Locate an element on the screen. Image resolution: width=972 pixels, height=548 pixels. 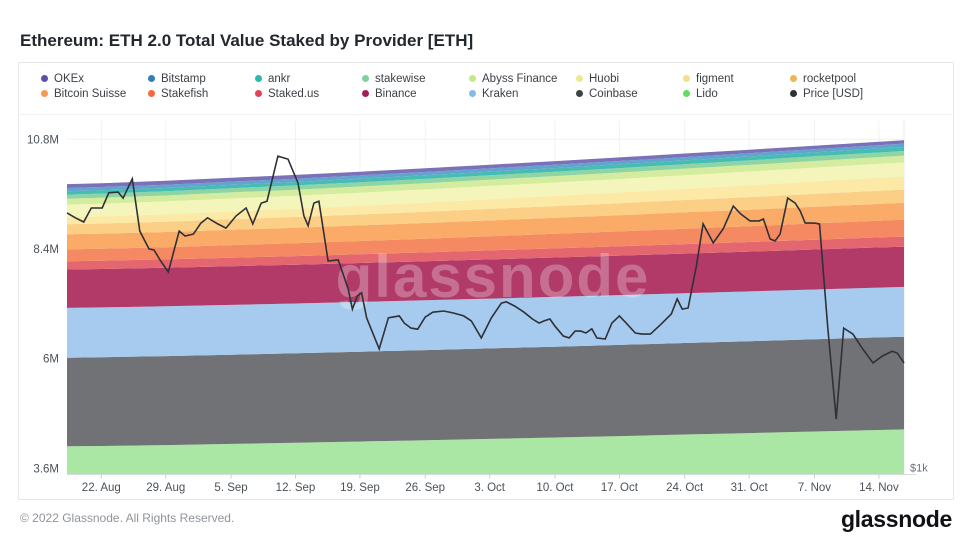
legend-dot-abyss-finance is located at coordinates (472, 78).